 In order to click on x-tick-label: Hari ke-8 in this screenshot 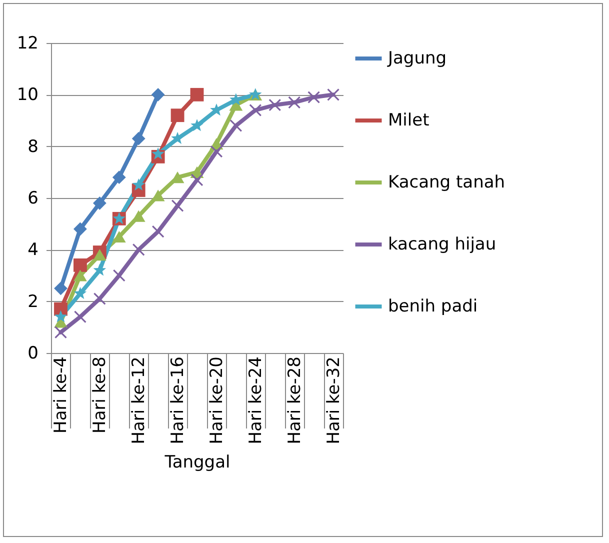, I will do `click(100, 395)`.